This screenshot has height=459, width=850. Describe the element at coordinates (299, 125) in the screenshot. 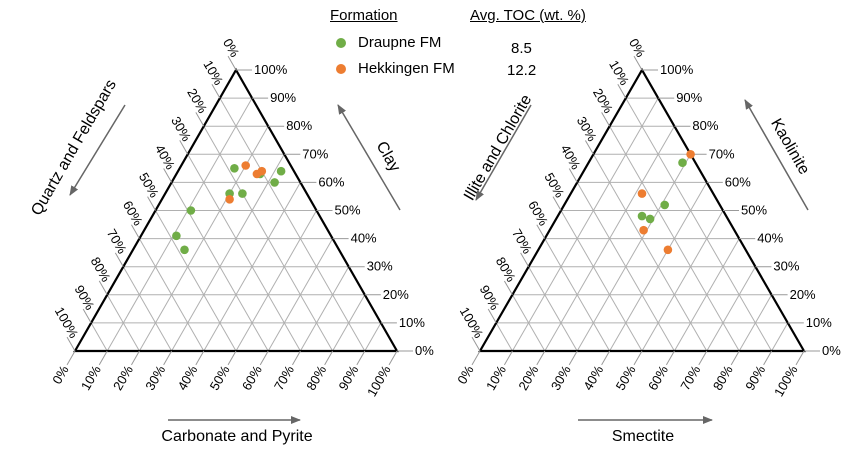

I see `left-chart-right-tick-label: 80%` at that location.